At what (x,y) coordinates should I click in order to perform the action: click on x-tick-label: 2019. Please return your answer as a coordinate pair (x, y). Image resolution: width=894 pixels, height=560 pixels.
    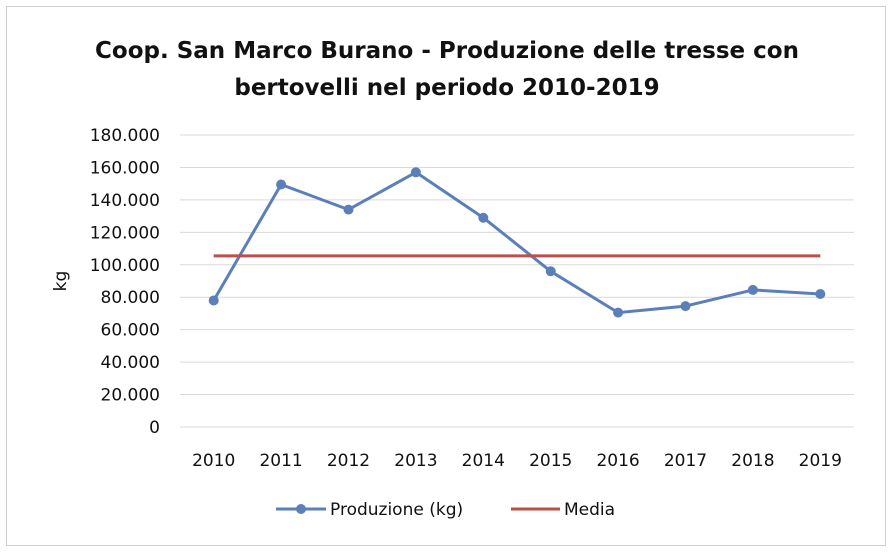
    Looking at the image, I should click on (820, 461).